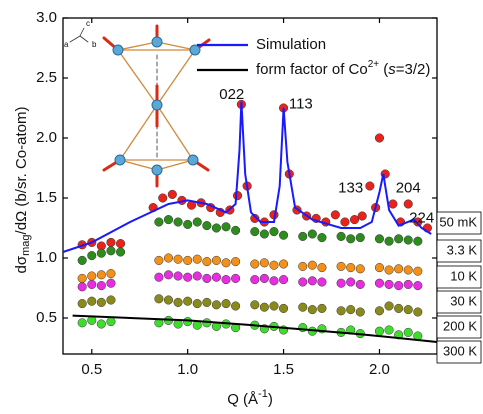  I want to click on legend-label: Simulation, so click(291, 44).